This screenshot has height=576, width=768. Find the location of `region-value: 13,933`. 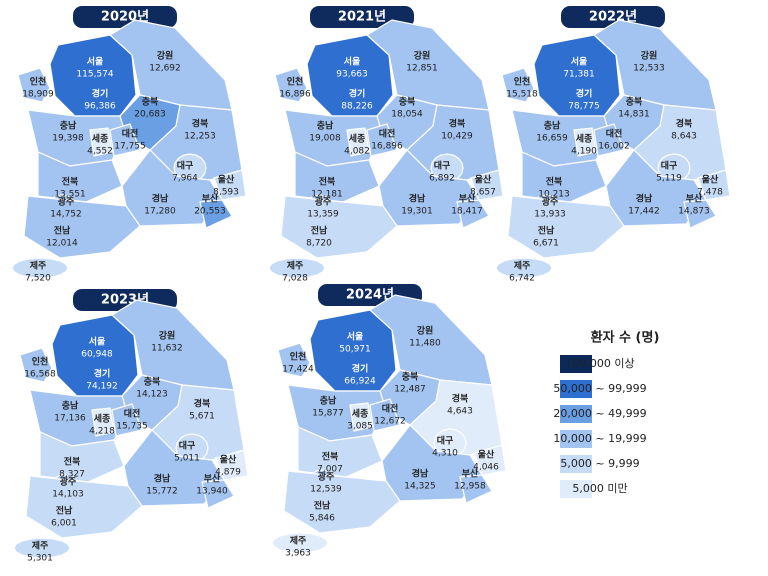

region-value: 13,933 is located at coordinates (550, 215).